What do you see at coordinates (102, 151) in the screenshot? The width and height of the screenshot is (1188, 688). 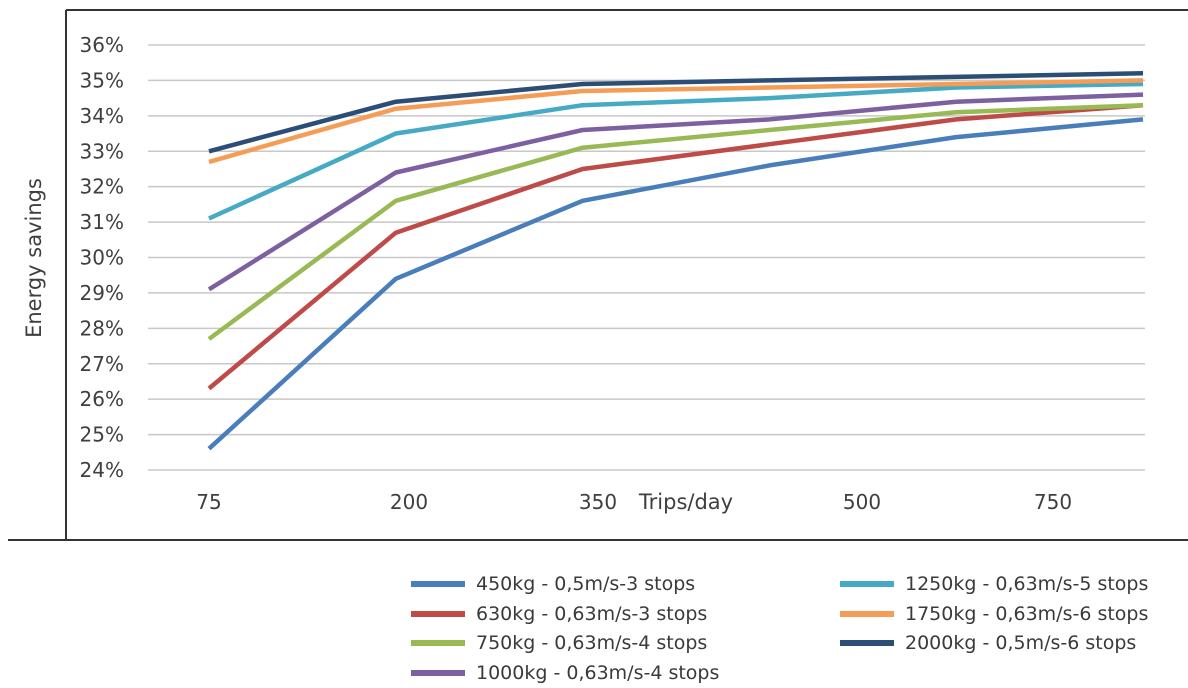 I see `y-tick-label: 33%` at bounding box center [102, 151].